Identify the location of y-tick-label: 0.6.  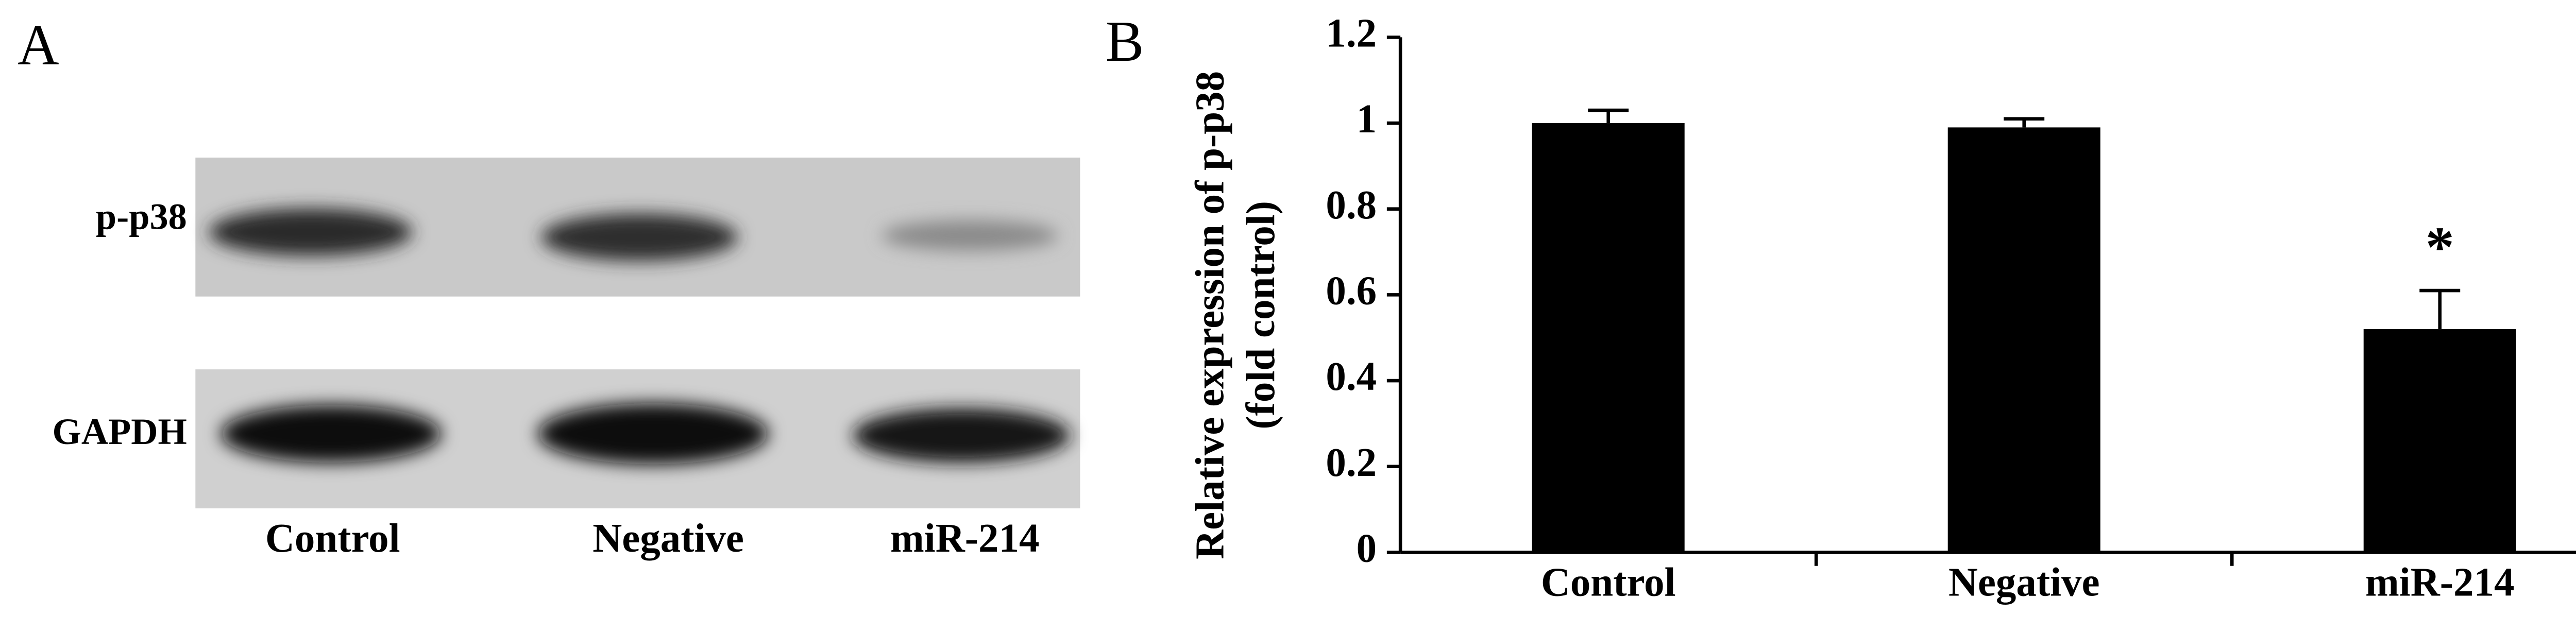
(1351, 291).